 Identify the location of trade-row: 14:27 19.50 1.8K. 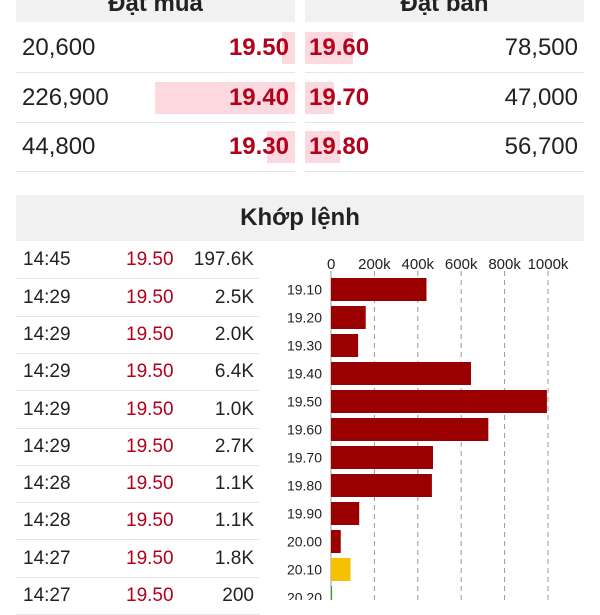
(138, 559).